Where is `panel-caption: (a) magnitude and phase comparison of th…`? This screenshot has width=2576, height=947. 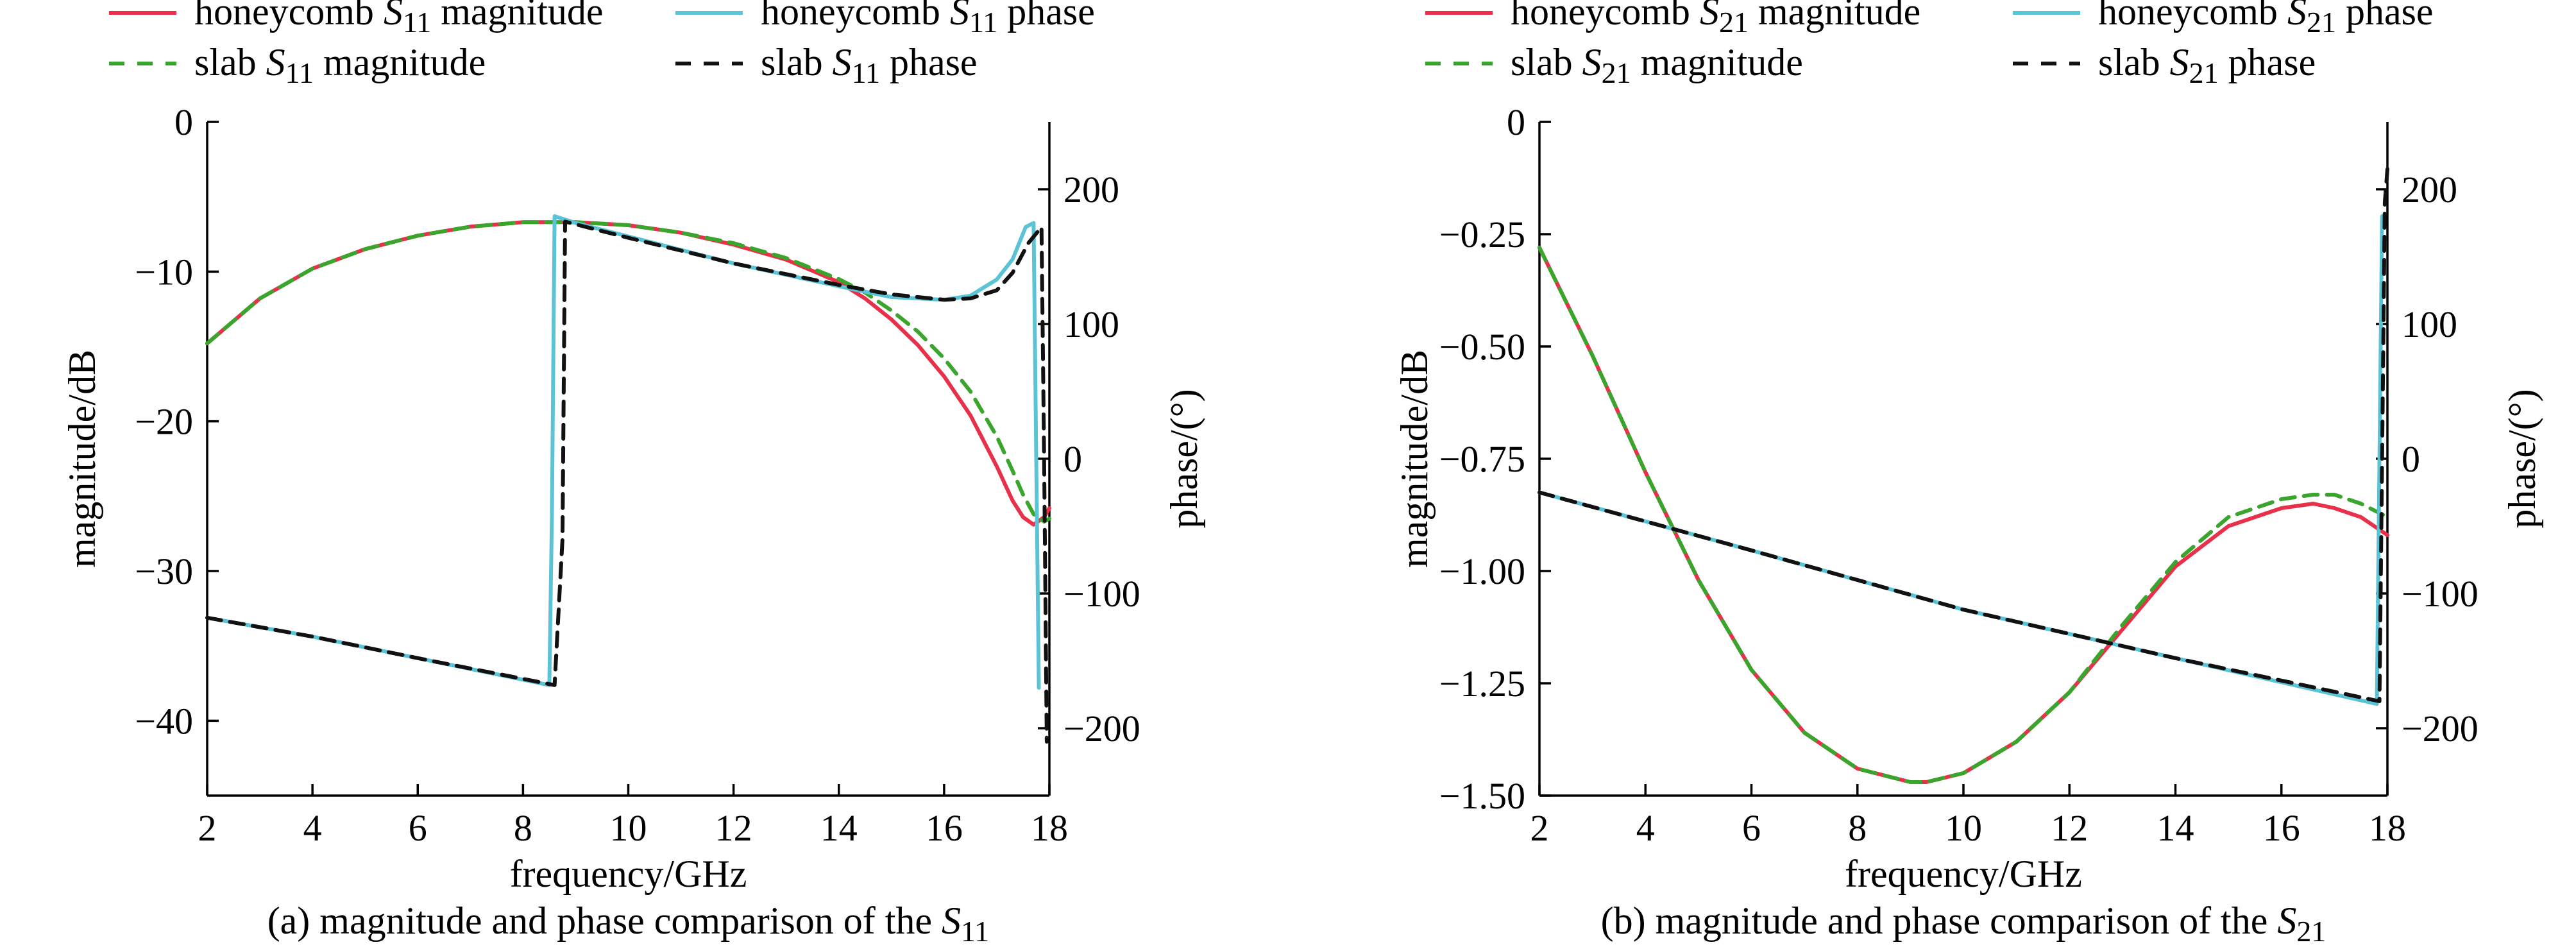 panel-caption: (a) magnitude and phase comparison of th… is located at coordinates (628, 923).